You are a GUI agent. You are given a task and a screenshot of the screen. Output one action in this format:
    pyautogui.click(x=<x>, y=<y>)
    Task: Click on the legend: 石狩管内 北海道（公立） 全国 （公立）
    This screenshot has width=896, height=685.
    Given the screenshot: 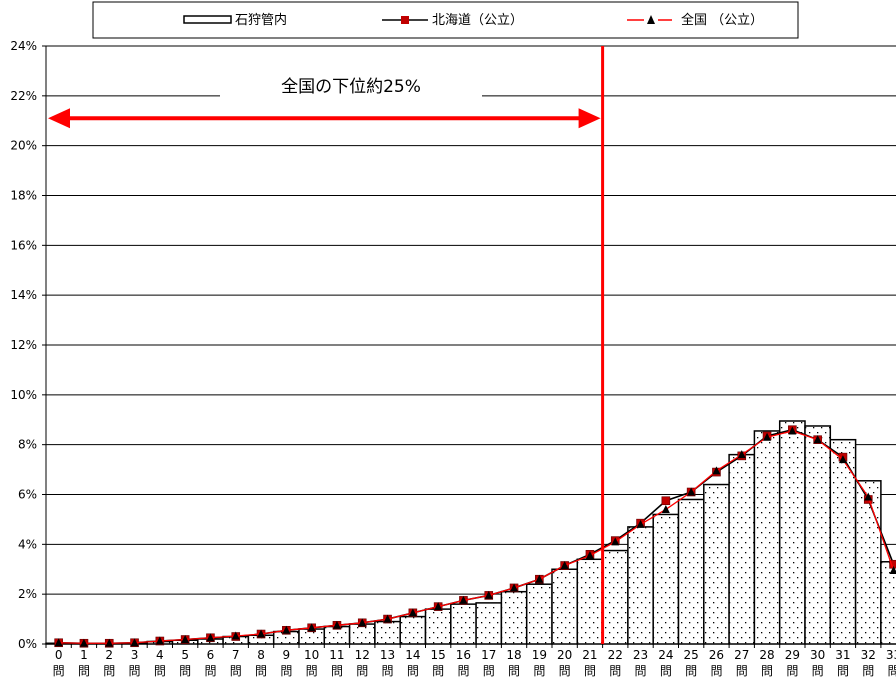 What is the action you would take?
    pyautogui.click(x=445, y=20)
    